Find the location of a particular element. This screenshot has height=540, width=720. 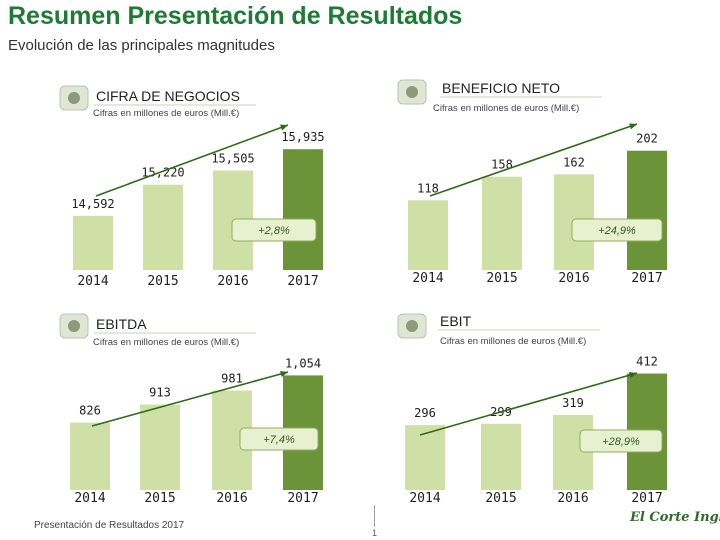

brand-logo: El Corte Inglés is located at coordinates (675, 517).